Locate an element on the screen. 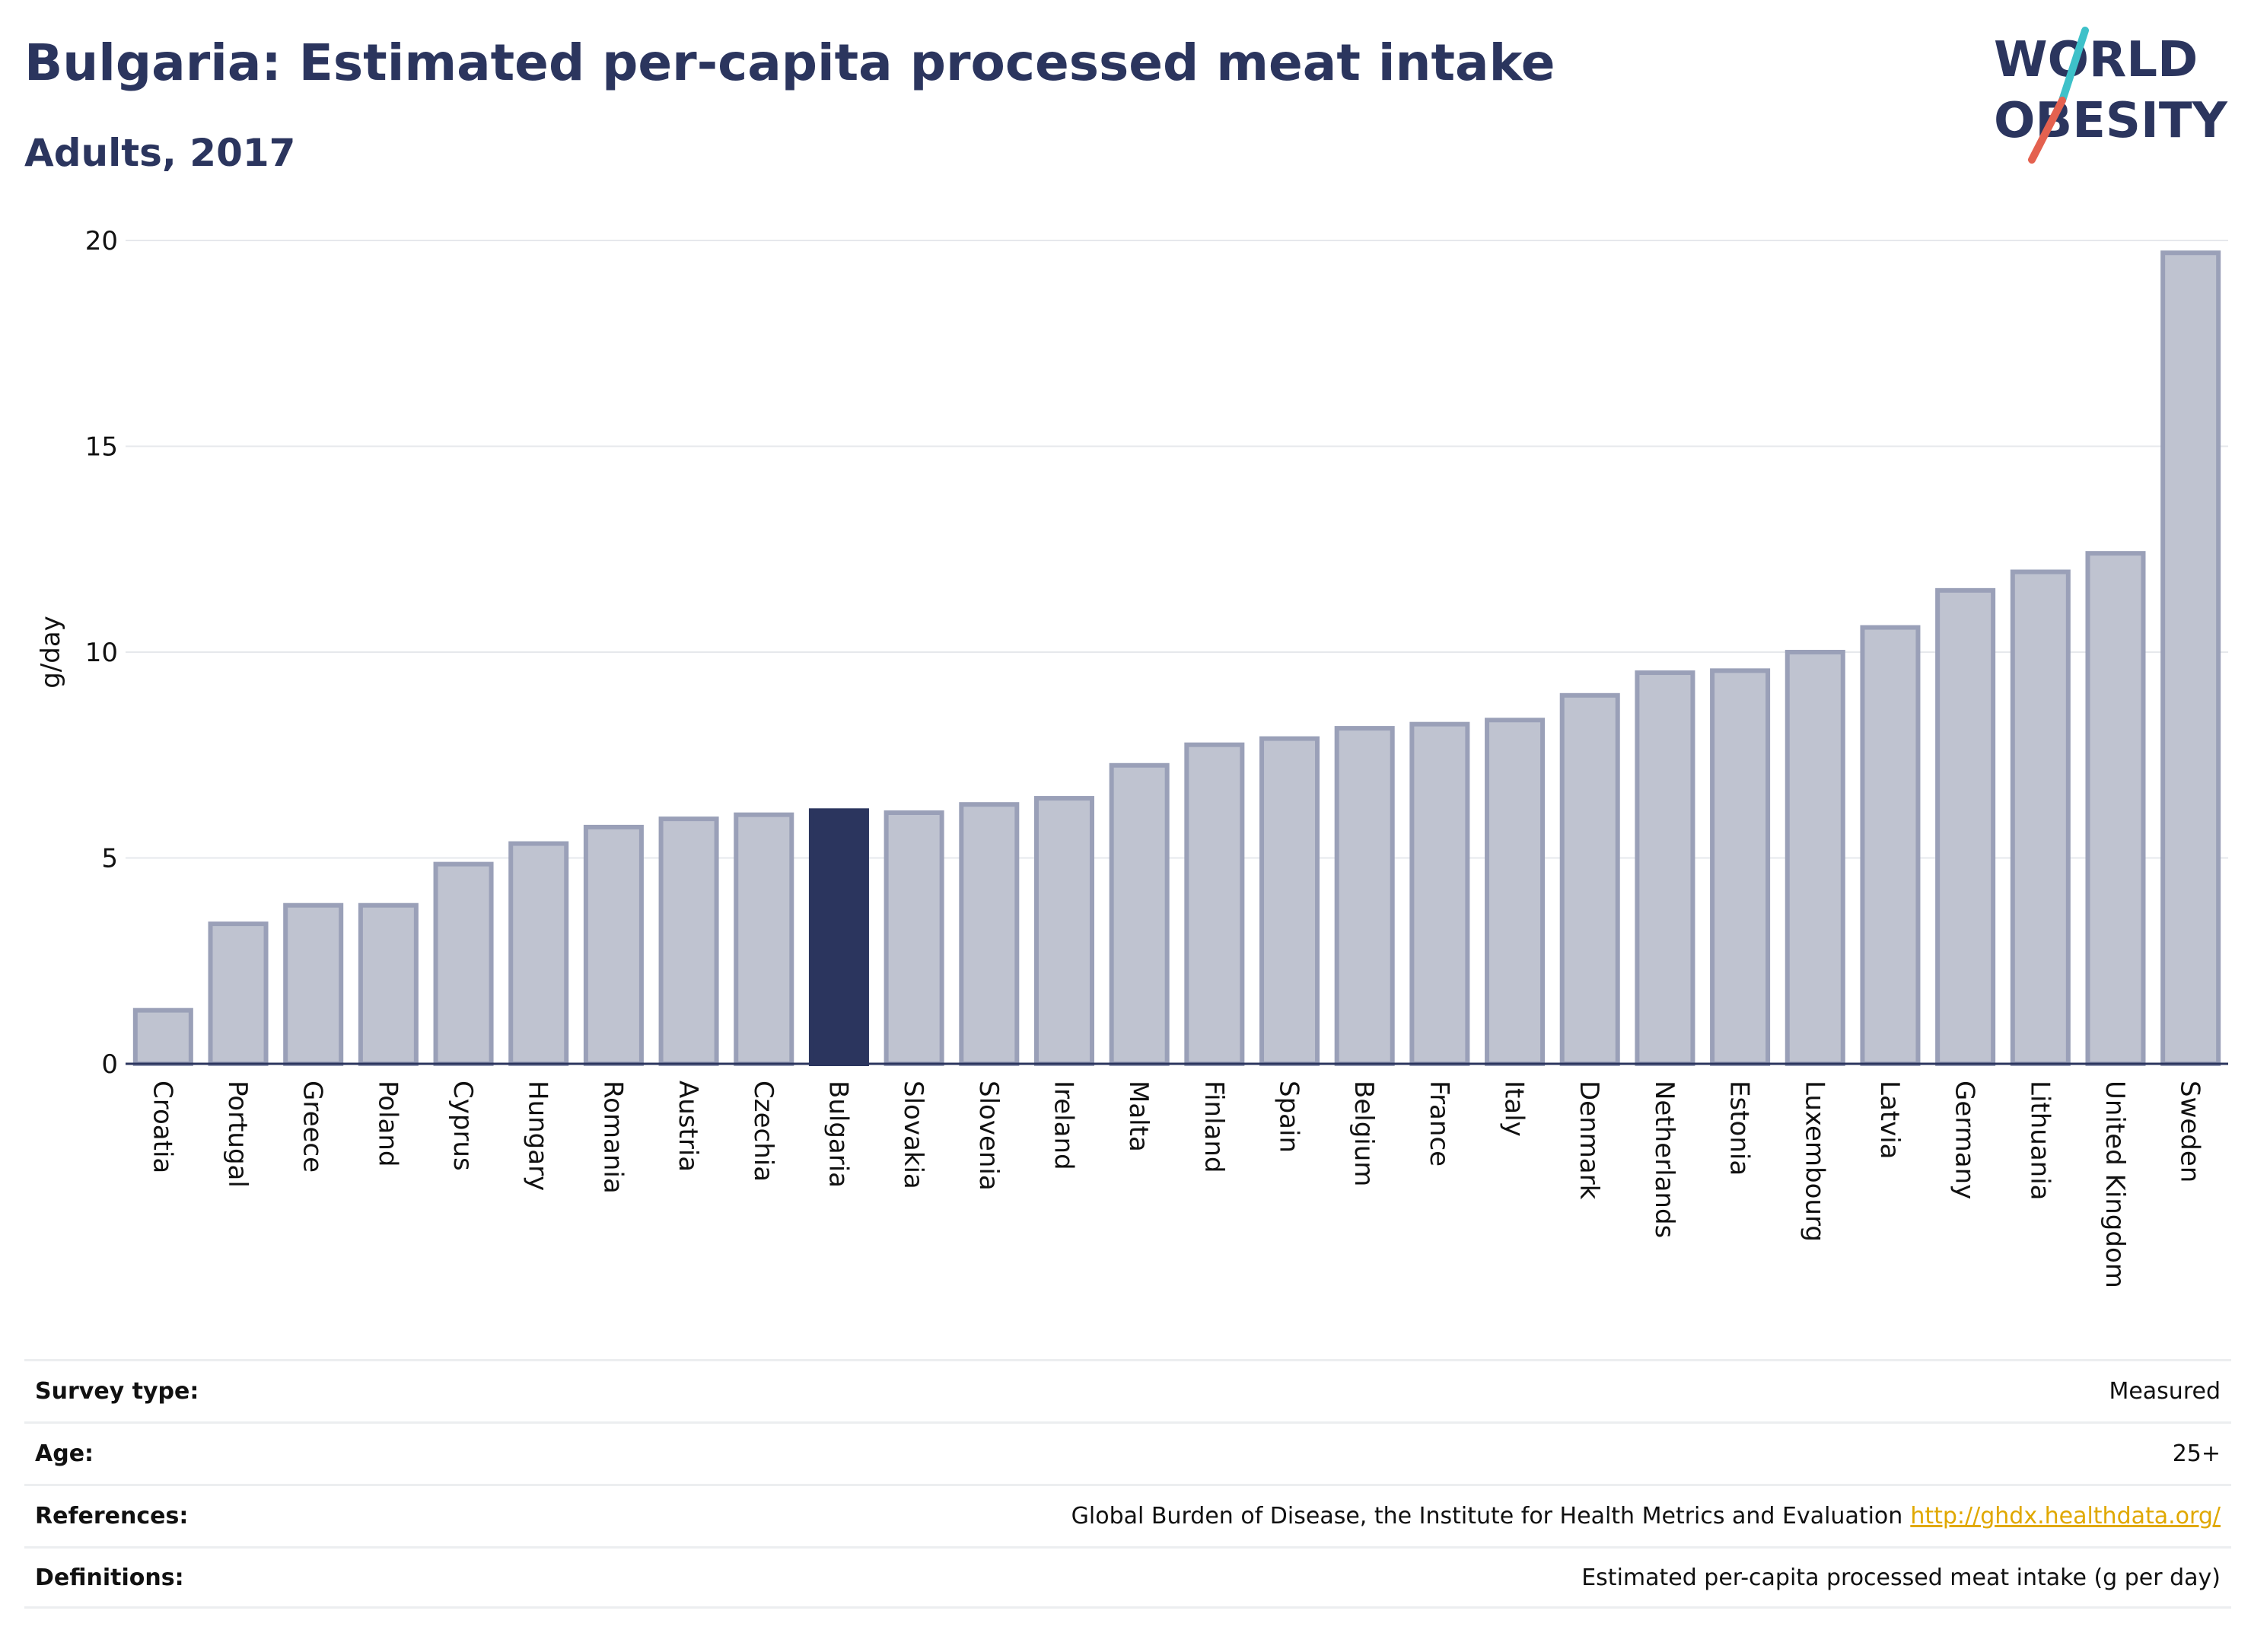 This screenshot has height=1652, width=2251. y-tick-label: 10 is located at coordinates (101, 653).